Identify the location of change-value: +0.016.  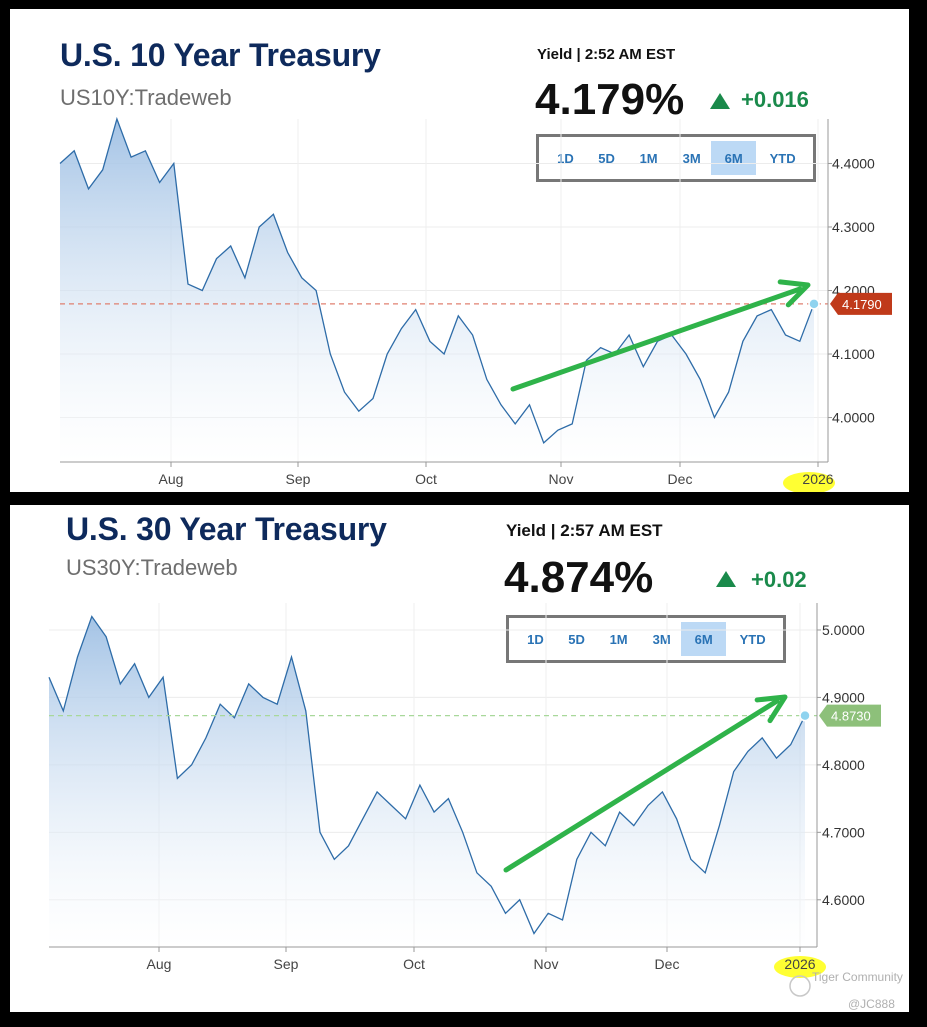
(775, 99).